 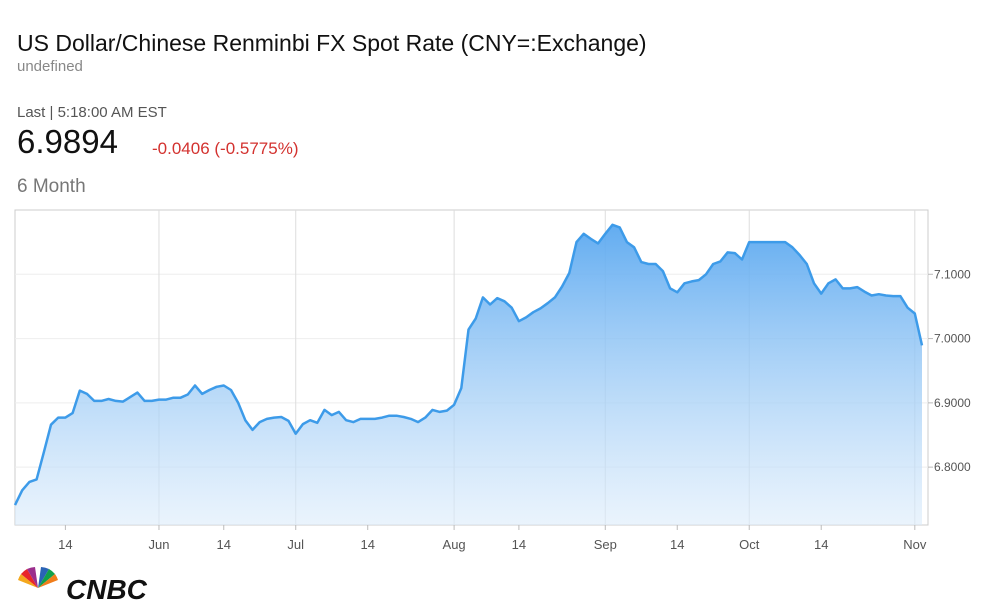 What do you see at coordinates (50, 66) in the screenshot?
I see `subtitle: undefined` at bounding box center [50, 66].